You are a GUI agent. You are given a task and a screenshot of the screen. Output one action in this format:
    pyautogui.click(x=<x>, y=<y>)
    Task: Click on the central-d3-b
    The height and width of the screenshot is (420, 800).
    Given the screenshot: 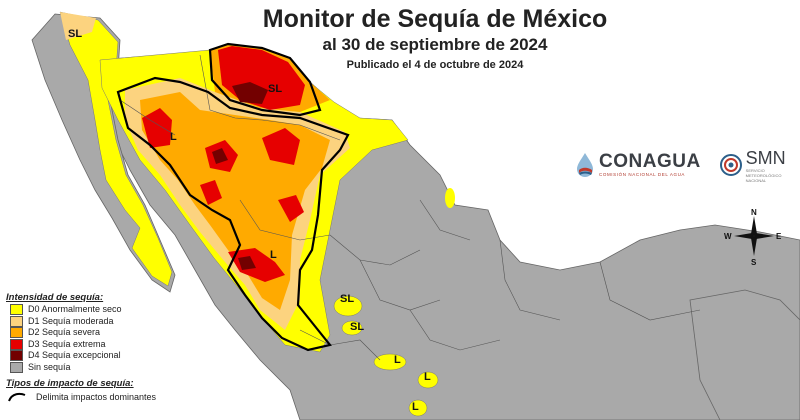 What is the action you would take?
    pyautogui.click(x=281, y=146)
    